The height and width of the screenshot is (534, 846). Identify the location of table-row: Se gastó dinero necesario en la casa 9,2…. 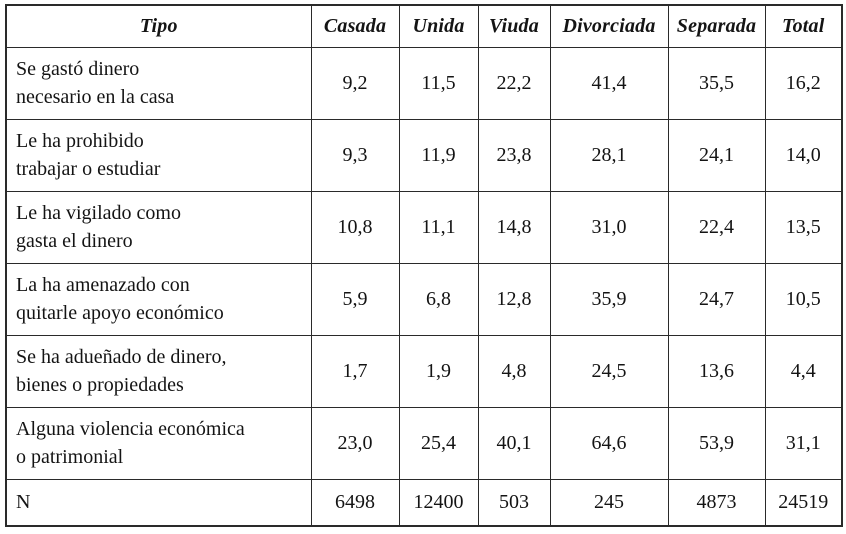
(424, 83).